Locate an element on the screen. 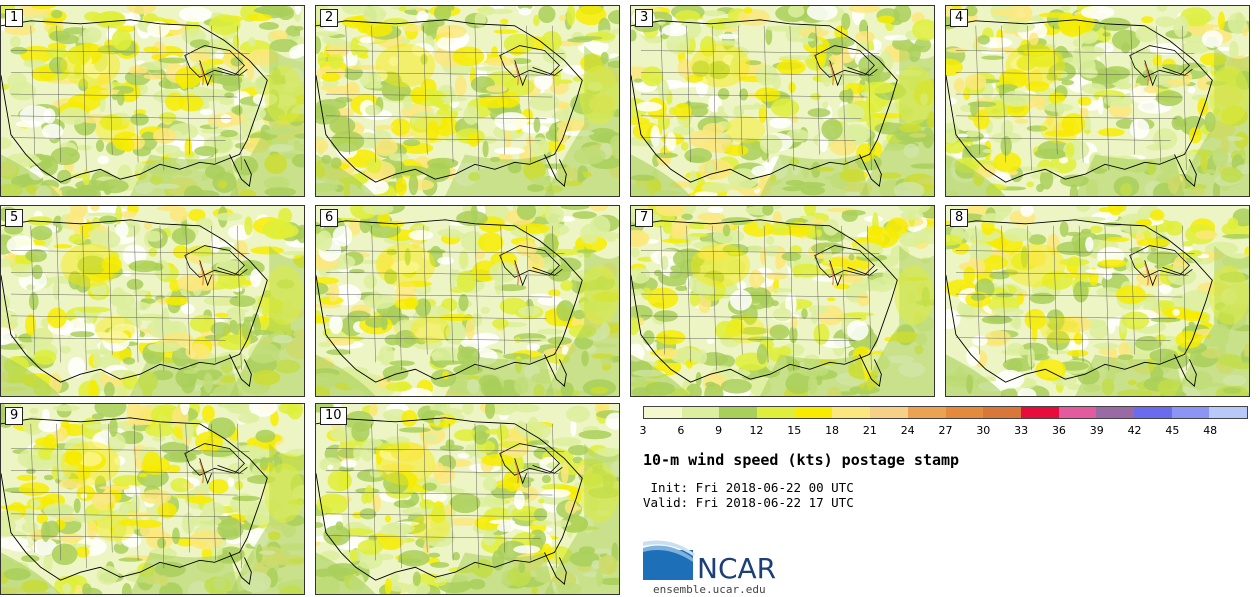  valid-time: Valid: Fri 2018-06-22 17 UTC is located at coordinates (748, 502).